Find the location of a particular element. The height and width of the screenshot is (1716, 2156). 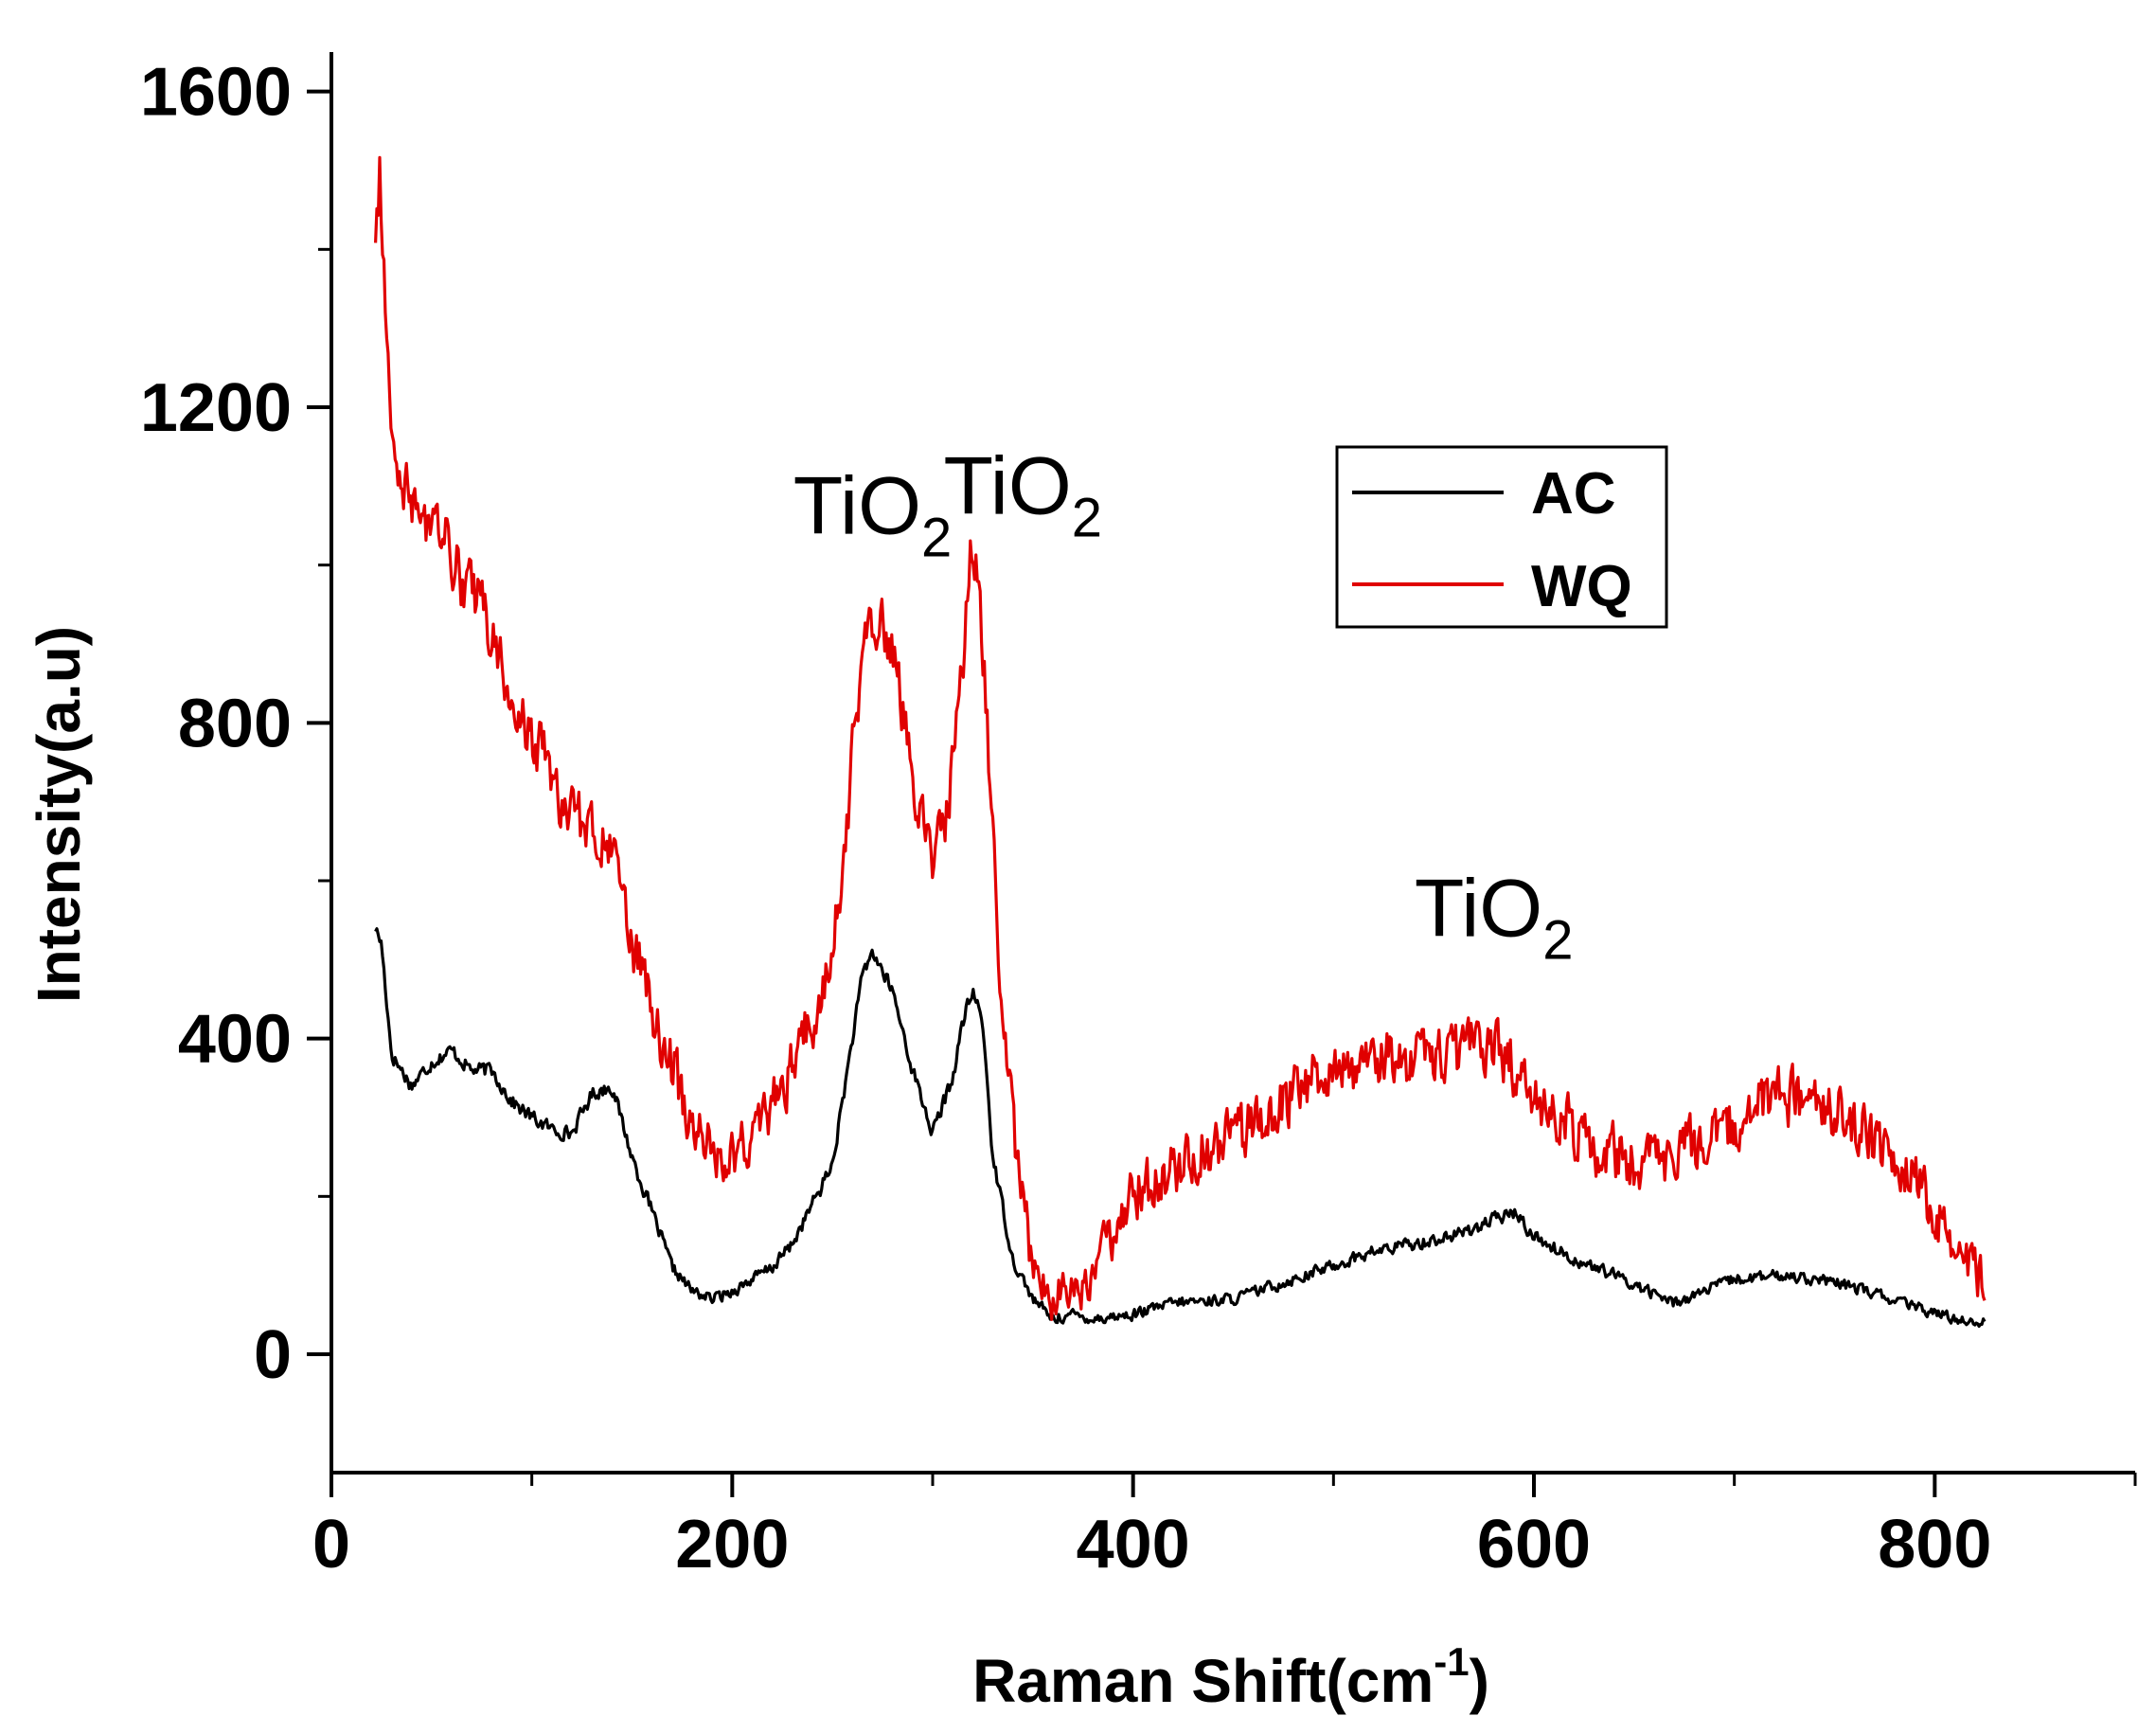

y-tick-label: 0 is located at coordinates (273, 1355).